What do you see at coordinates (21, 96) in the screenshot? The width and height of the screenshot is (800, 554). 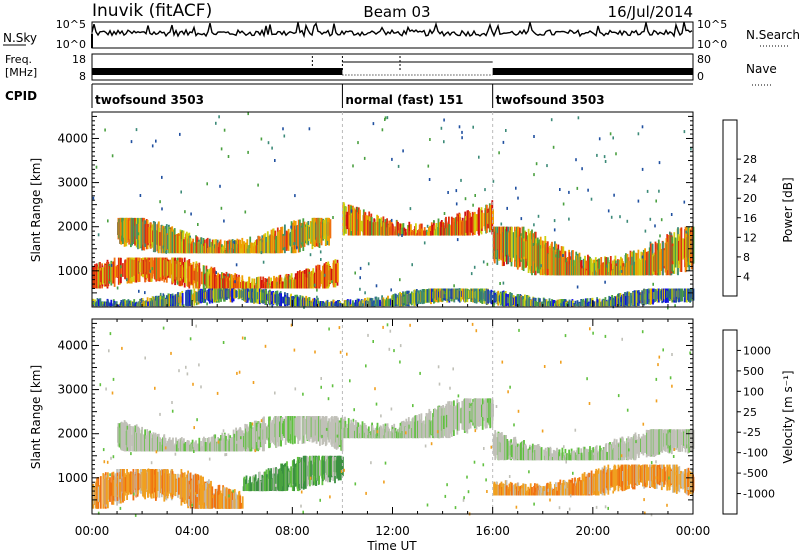 I see `cpid-label: CPID` at bounding box center [21, 96].